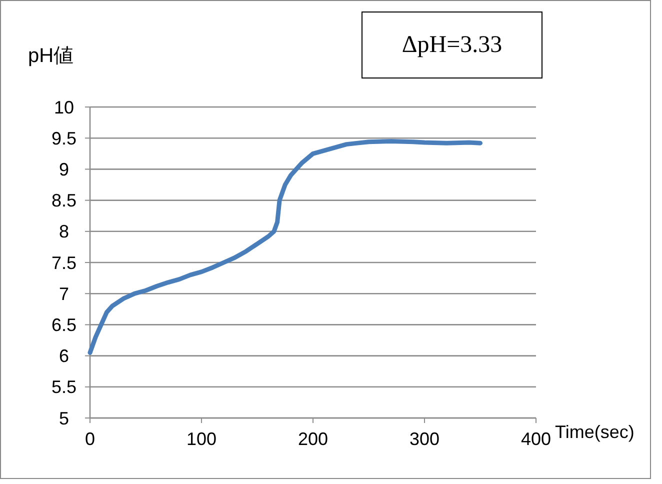 The width and height of the screenshot is (662, 484). Describe the element at coordinates (64, 200) in the screenshot. I see `y-tick-label: 8.5` at that location.